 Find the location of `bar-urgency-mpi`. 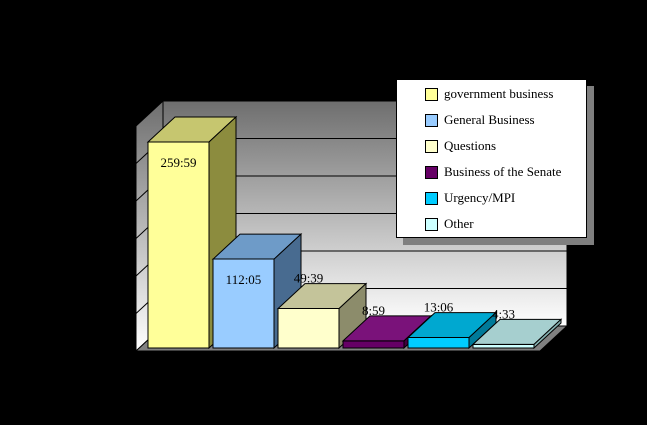

bar-urgency-mpi is located at coordinates (438, 343).